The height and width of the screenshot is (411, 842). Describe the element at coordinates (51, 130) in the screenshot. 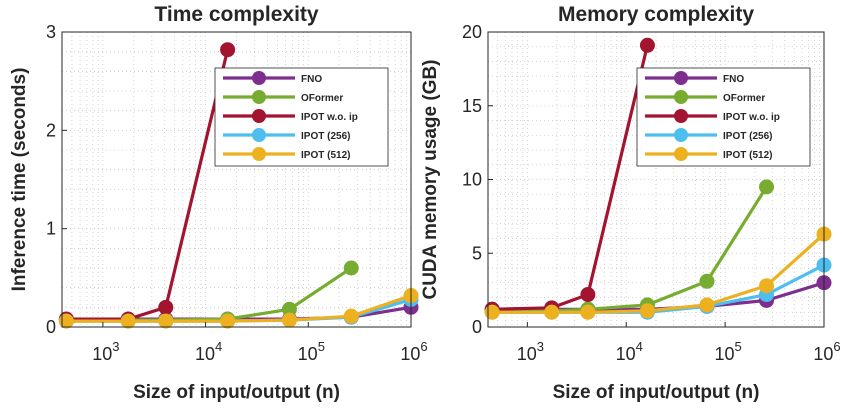

I see `y-tick-label: 2` at that location.